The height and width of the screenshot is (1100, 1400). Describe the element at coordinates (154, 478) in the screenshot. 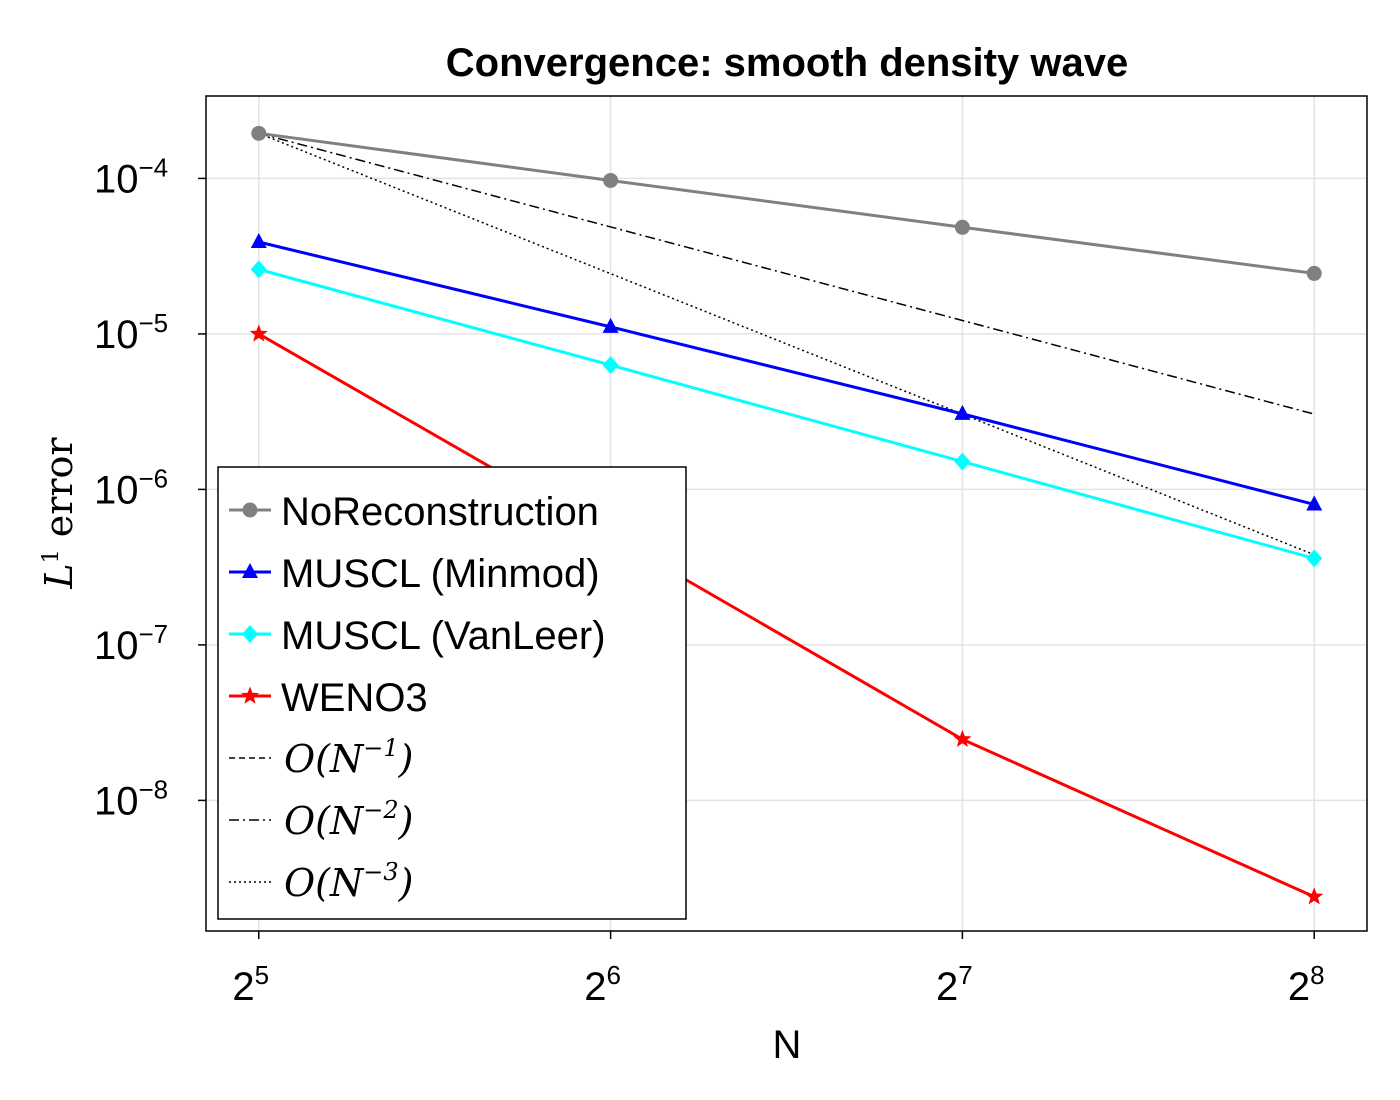

I see `y-tick-exp: −6` at that location.